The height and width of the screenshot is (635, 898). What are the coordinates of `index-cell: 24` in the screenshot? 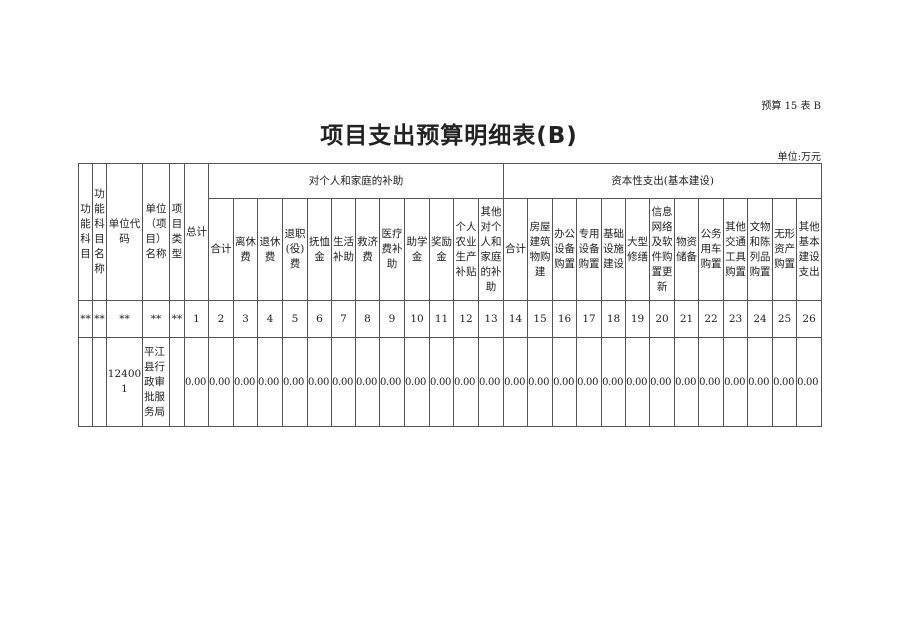 It's located at (760, 319).